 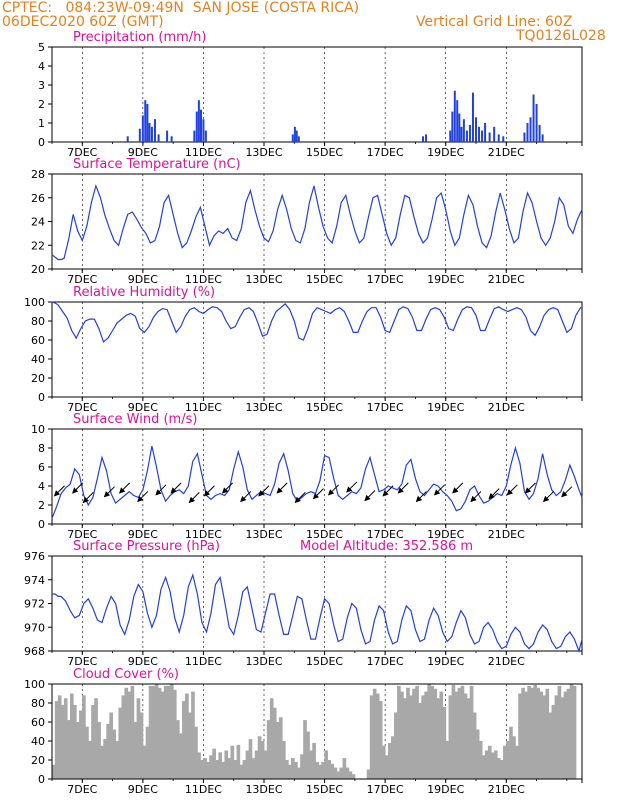 What do you see at coordinates (41, 85) in the screenshot?
I see `y-tick-label: 3` at bounding box center [41, 85].